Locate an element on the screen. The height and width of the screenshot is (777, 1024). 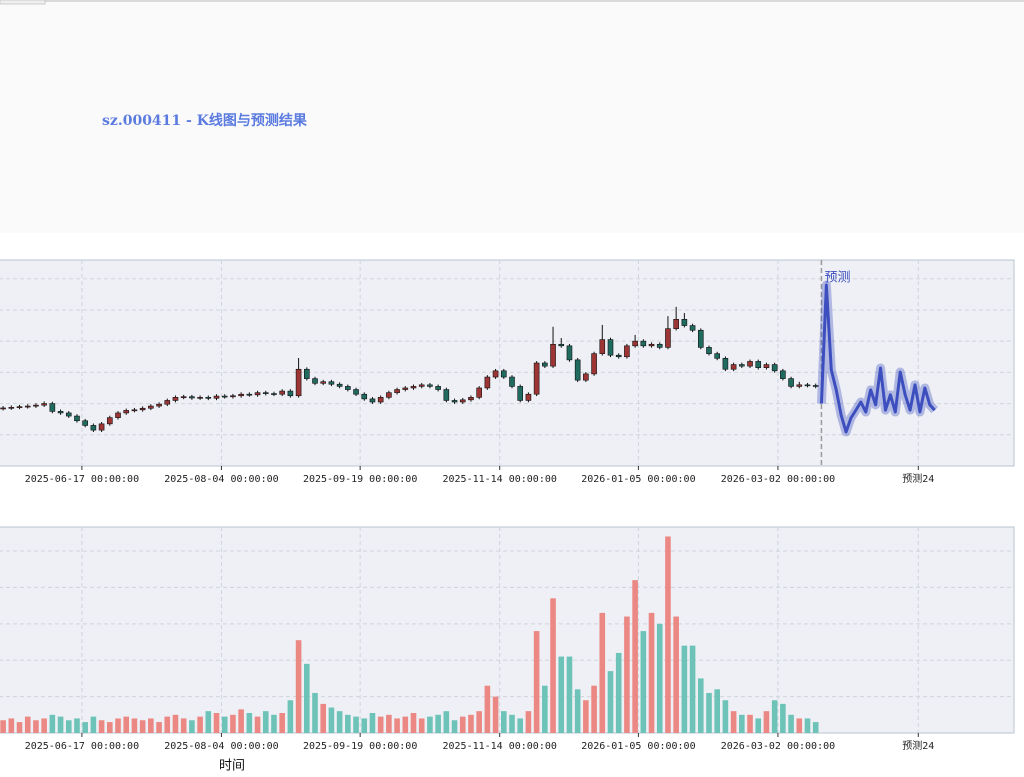
x-tick-label: 2025-06-17 00:00:00 is located at coordinates (82, 746).